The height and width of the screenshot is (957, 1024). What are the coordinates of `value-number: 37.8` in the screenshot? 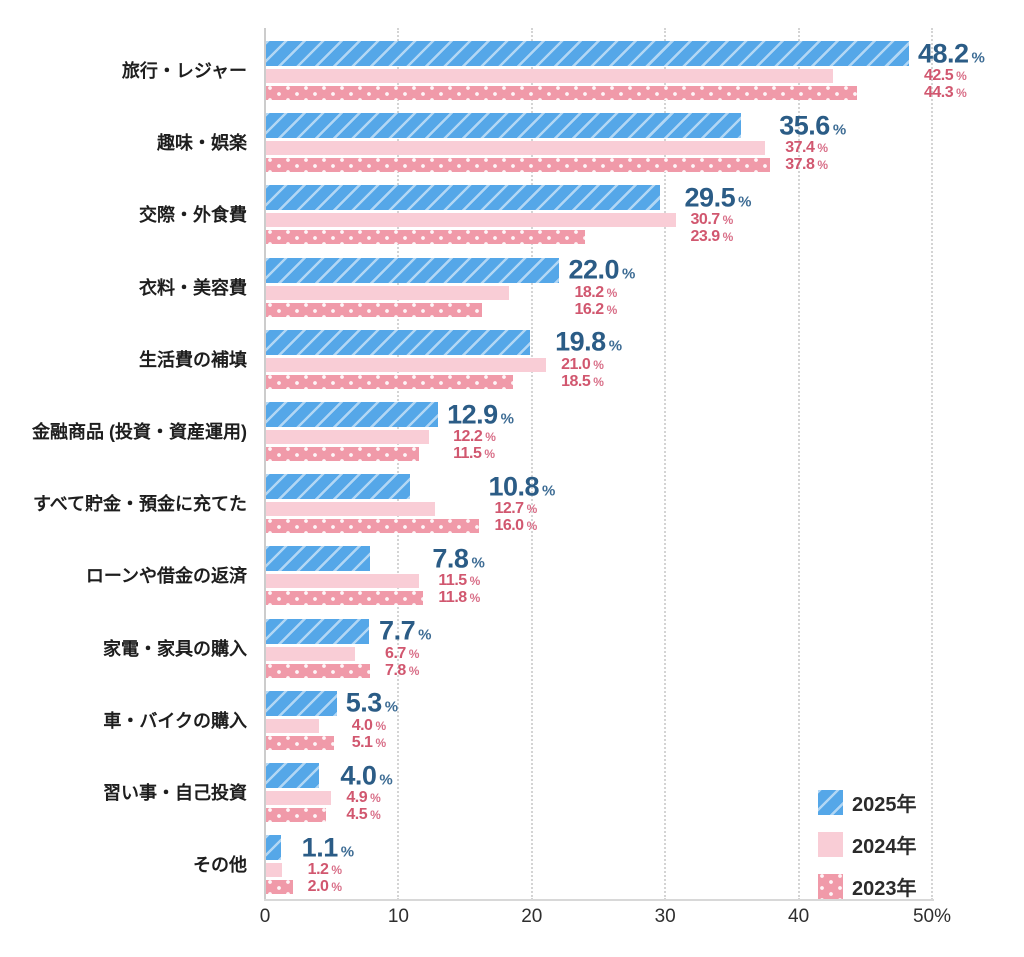 It's located at (800, 165).